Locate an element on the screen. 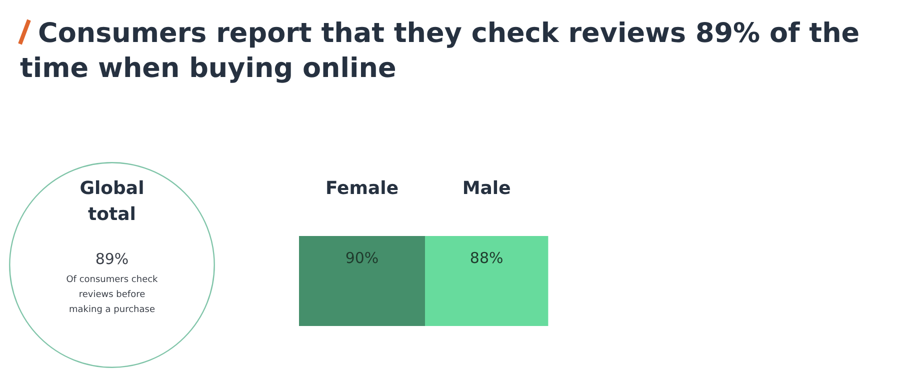  category-label: Female is located at coordinates (362, 188).